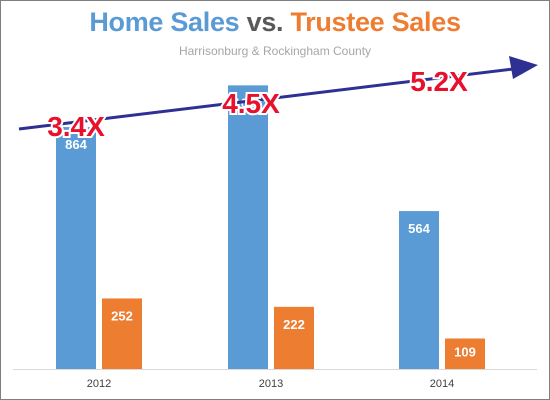 This screenshot has width=550, height=400. What do you see at coordinates (271, 384) in the screenshot?
I see `x-tick-label-2013: 2013` at bounding box center [271, 384].